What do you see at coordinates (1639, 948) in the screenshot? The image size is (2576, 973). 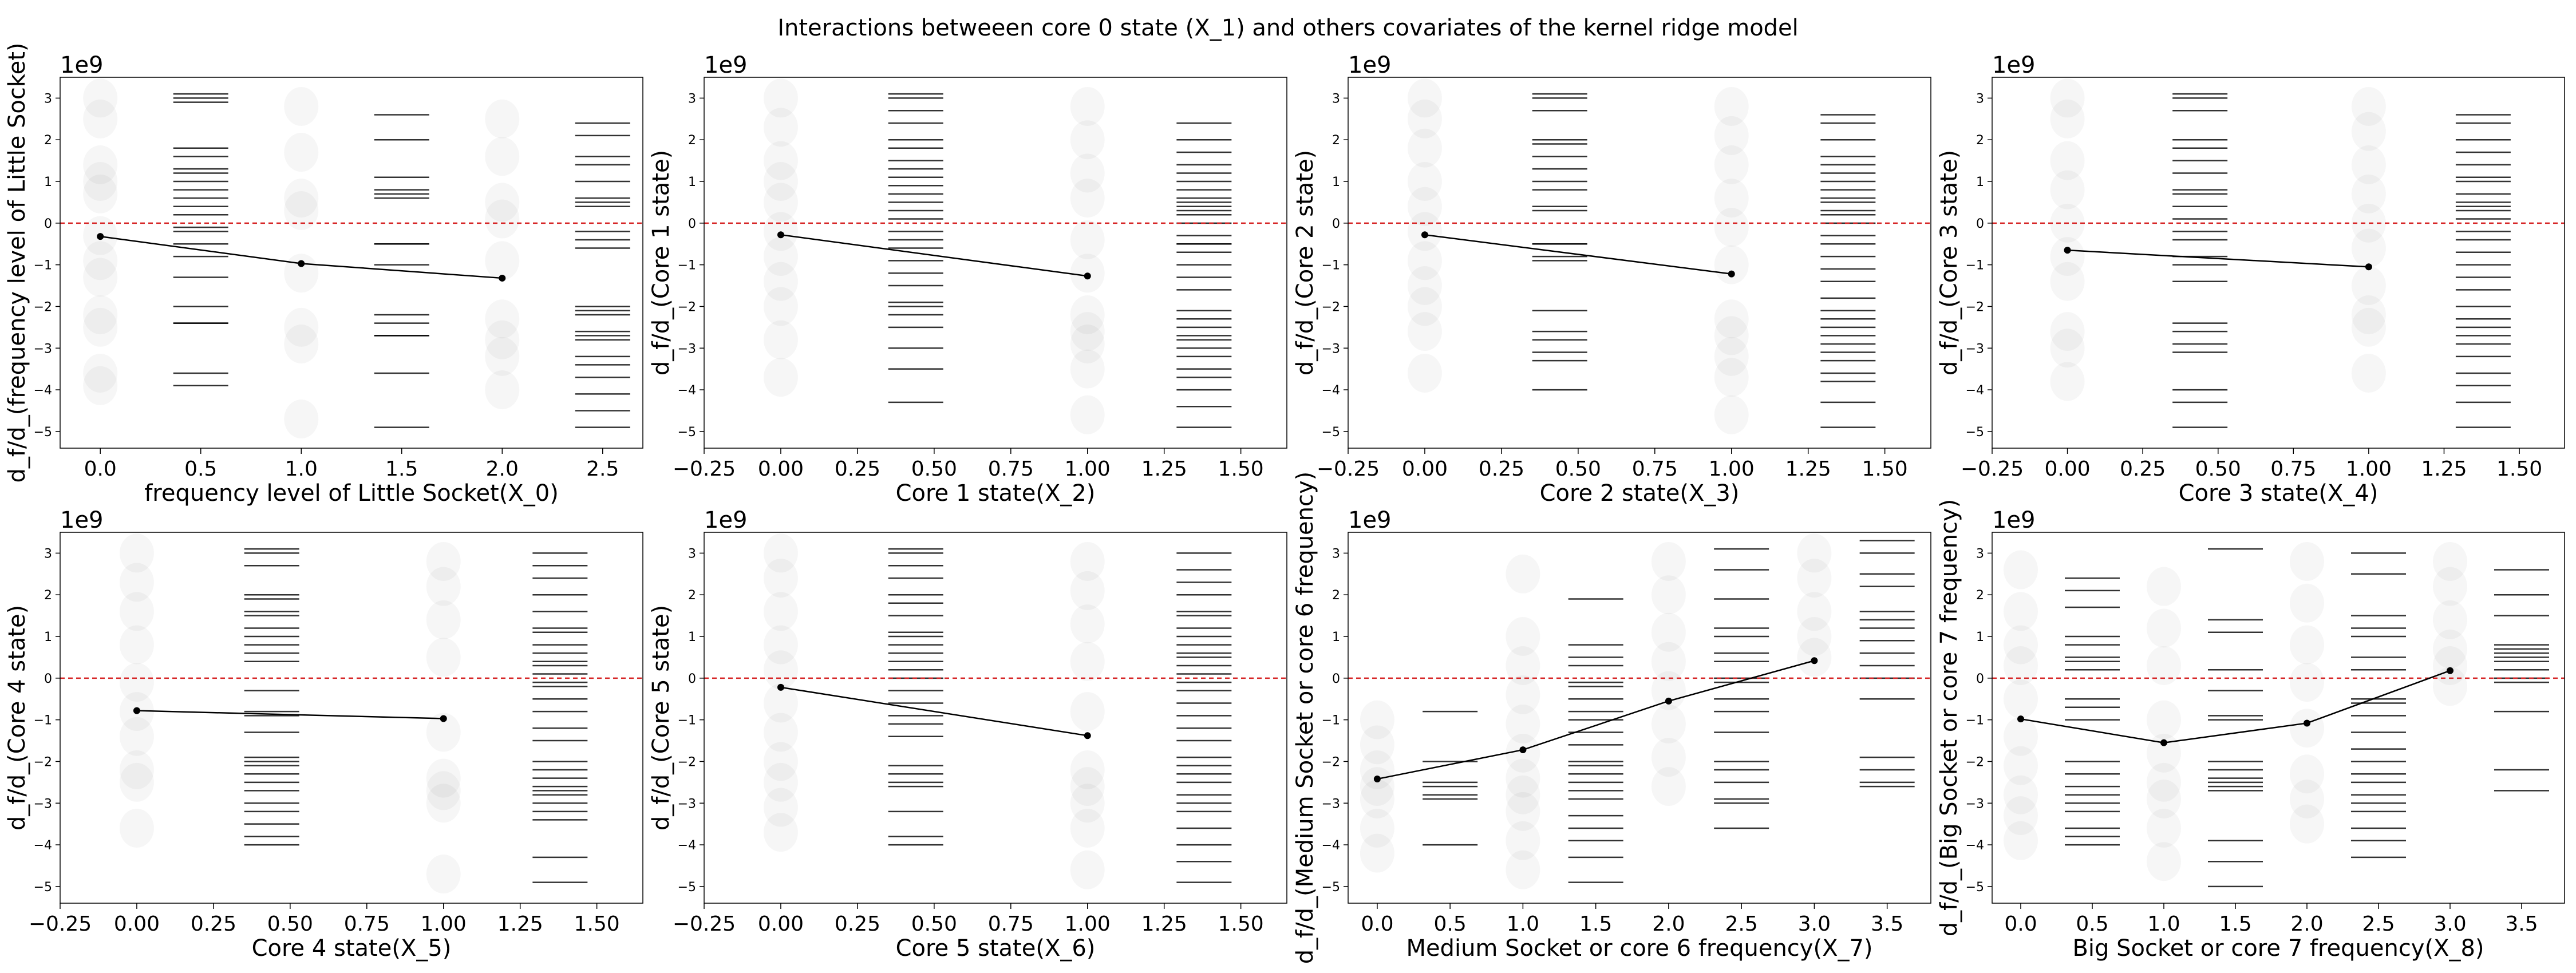 I see `x-axis-label: Medium Socket or core 6 frequency(X_7)` at bounding box center [1639, 948].